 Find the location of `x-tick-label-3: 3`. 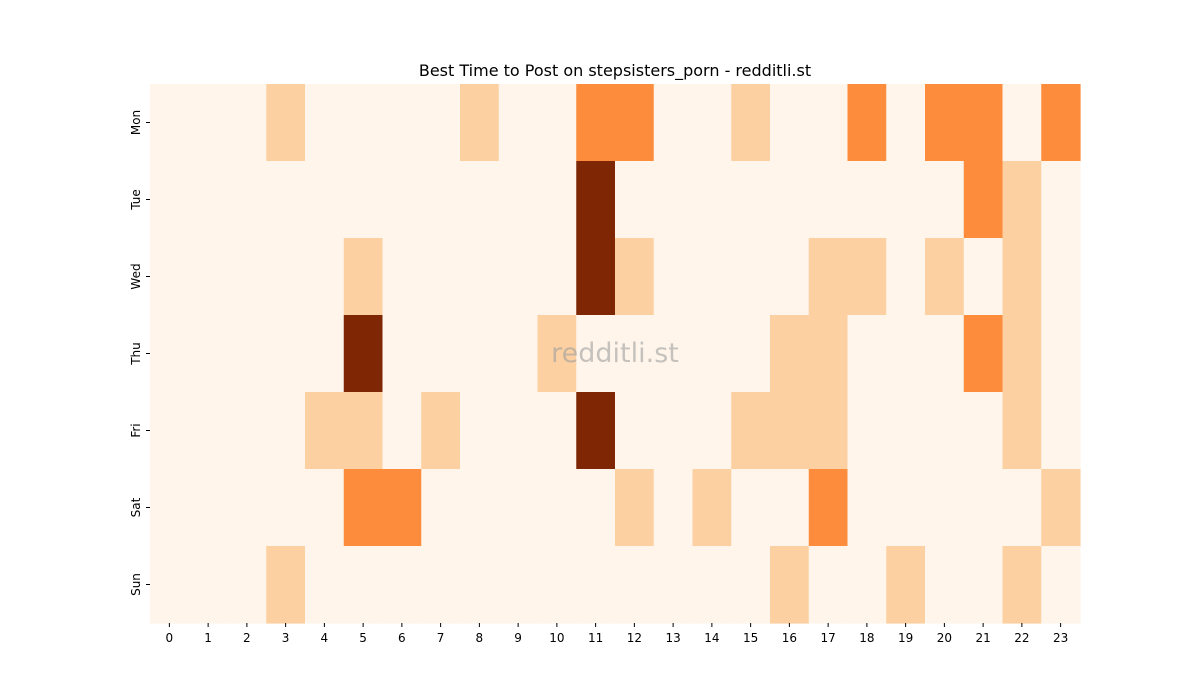

x-tick-label-3: 3 is located at coordinates (286, 638).